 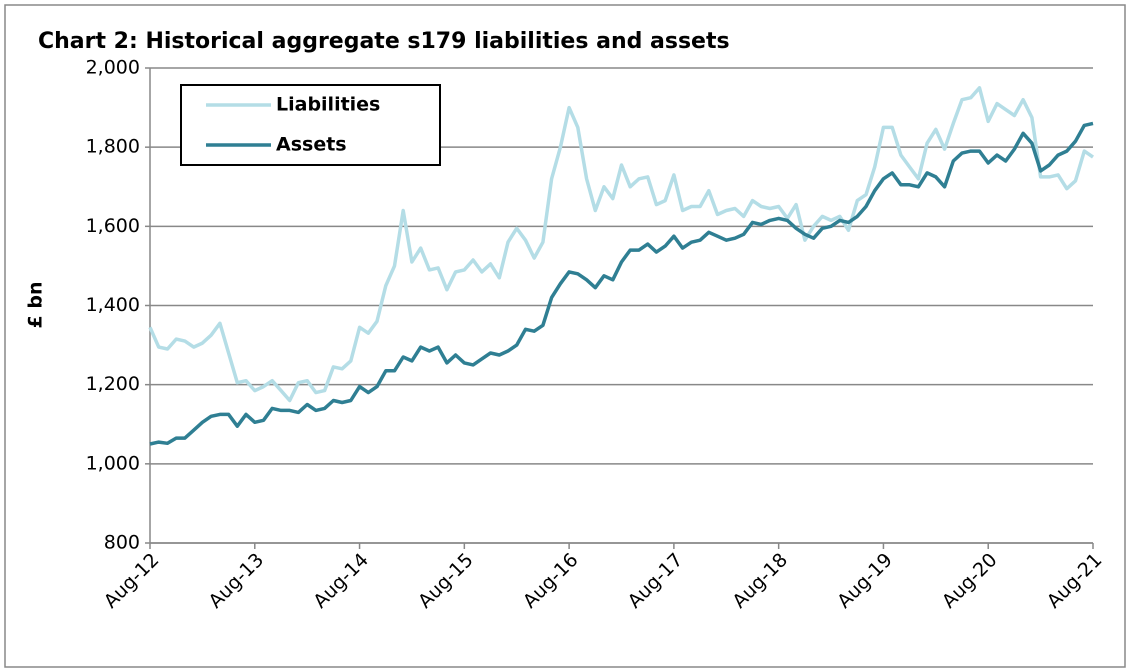 I want to click on y-tick-label: 800, so click(x=122, y=543).